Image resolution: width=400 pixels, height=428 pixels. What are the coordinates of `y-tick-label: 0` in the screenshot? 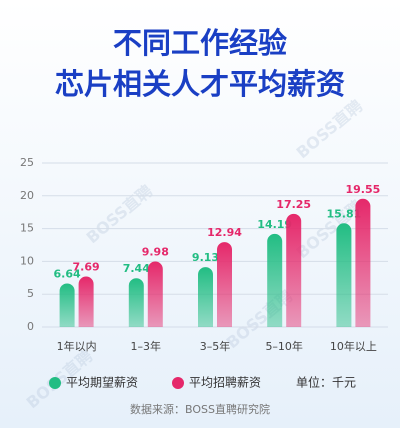 It's located at (30, 326).